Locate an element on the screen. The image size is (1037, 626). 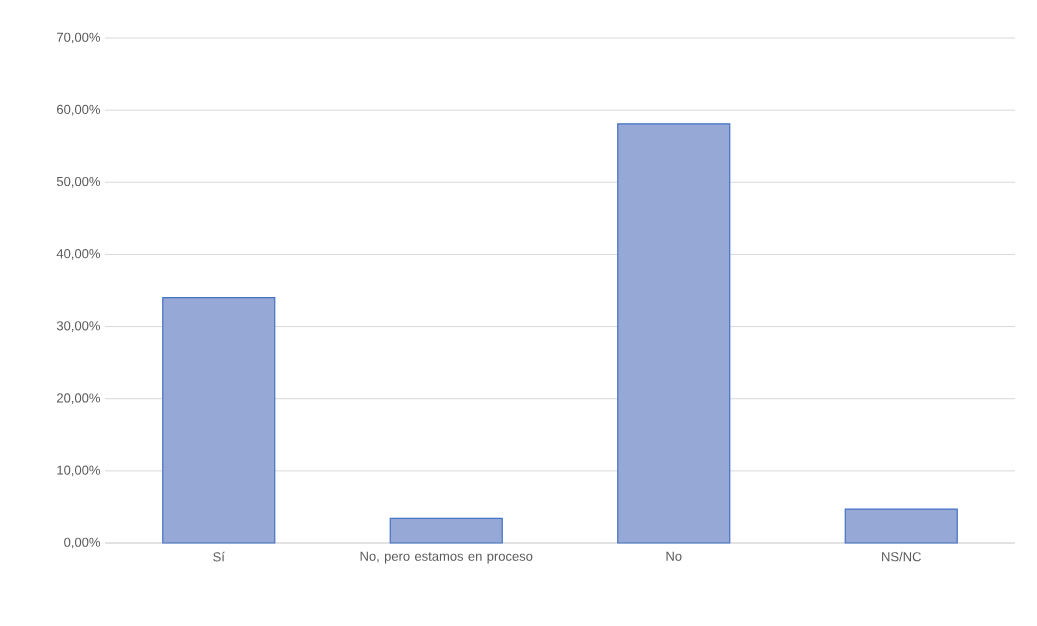
y-tick-label: 60,00% is located at coordinates (78, 110).